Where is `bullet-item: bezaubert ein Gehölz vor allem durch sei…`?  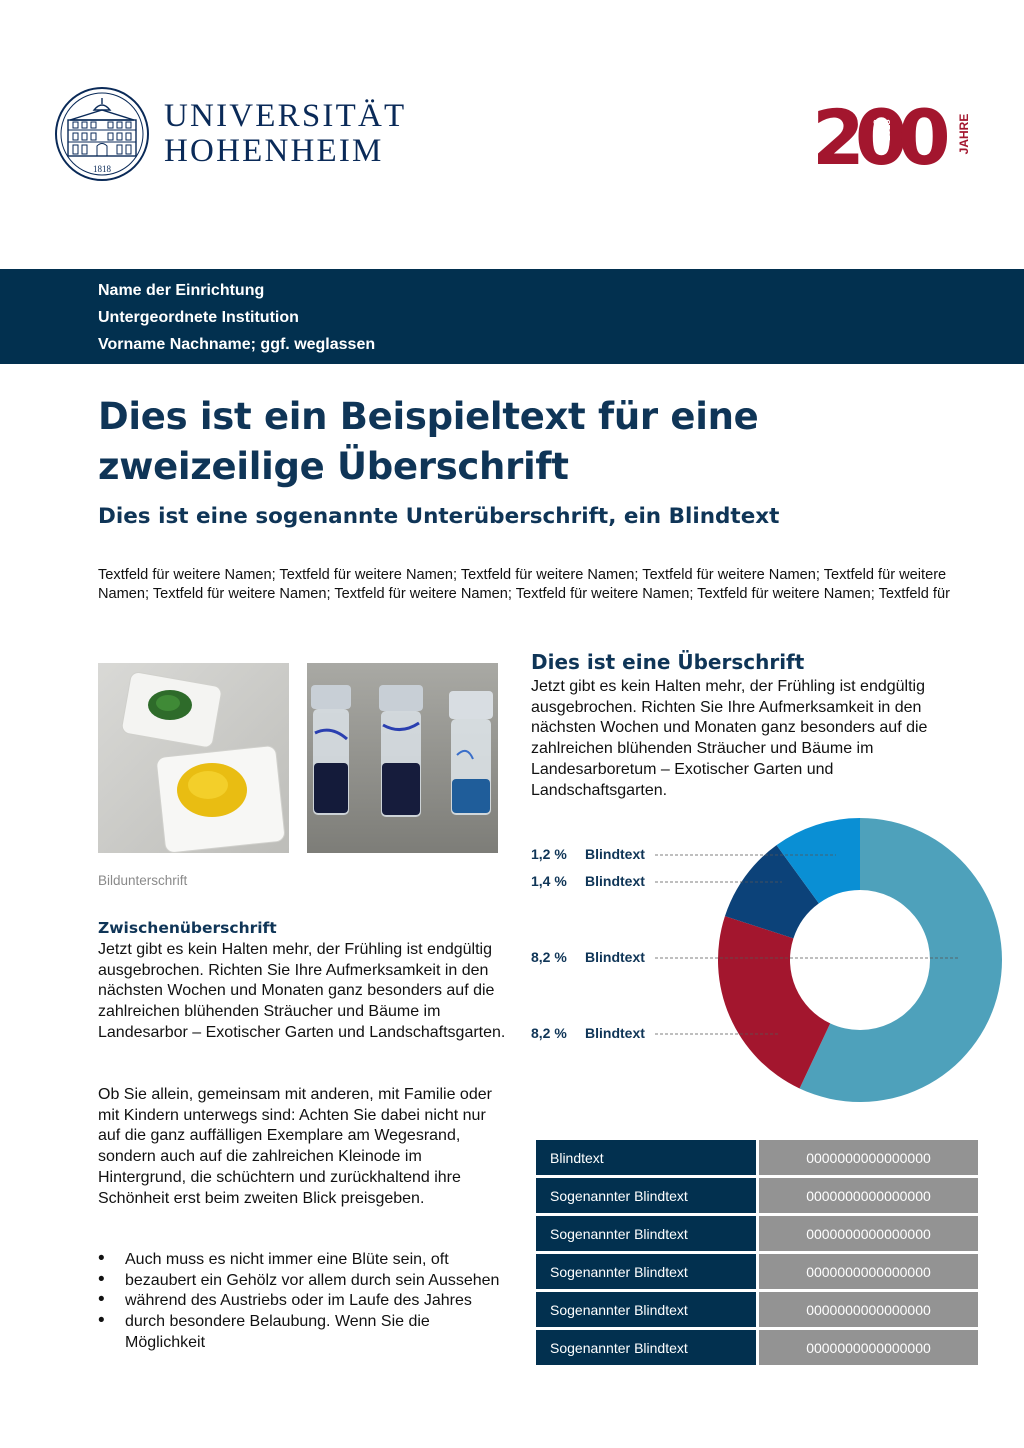
bullet-item: bezaubert ein Gehölz vor allem durch sei… is located at coordinates (303, 1281).